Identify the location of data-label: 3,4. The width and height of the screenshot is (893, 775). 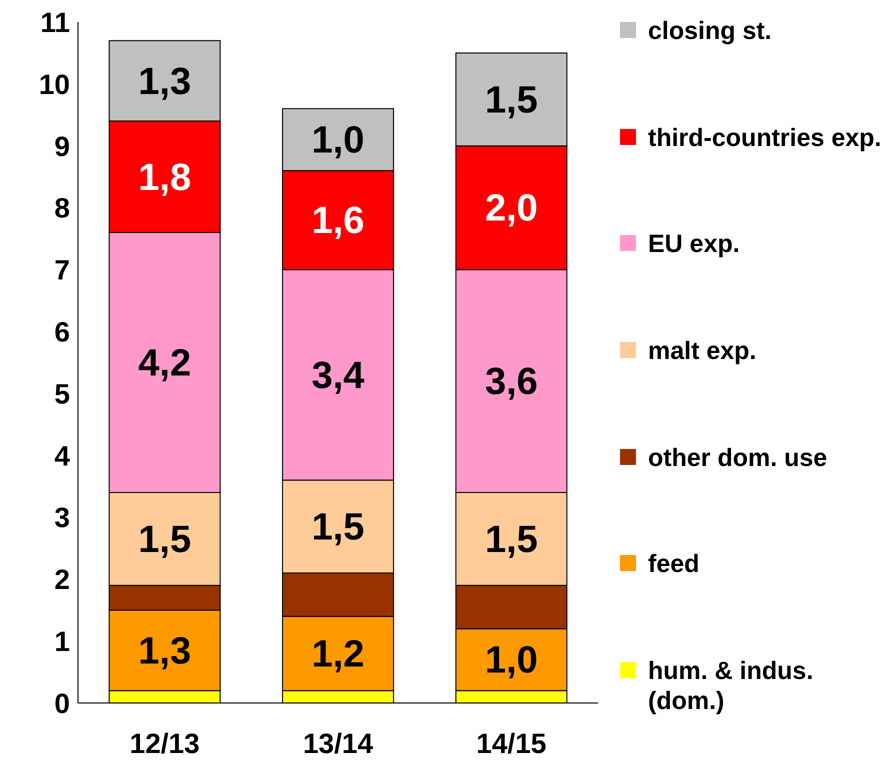
(338, 375).